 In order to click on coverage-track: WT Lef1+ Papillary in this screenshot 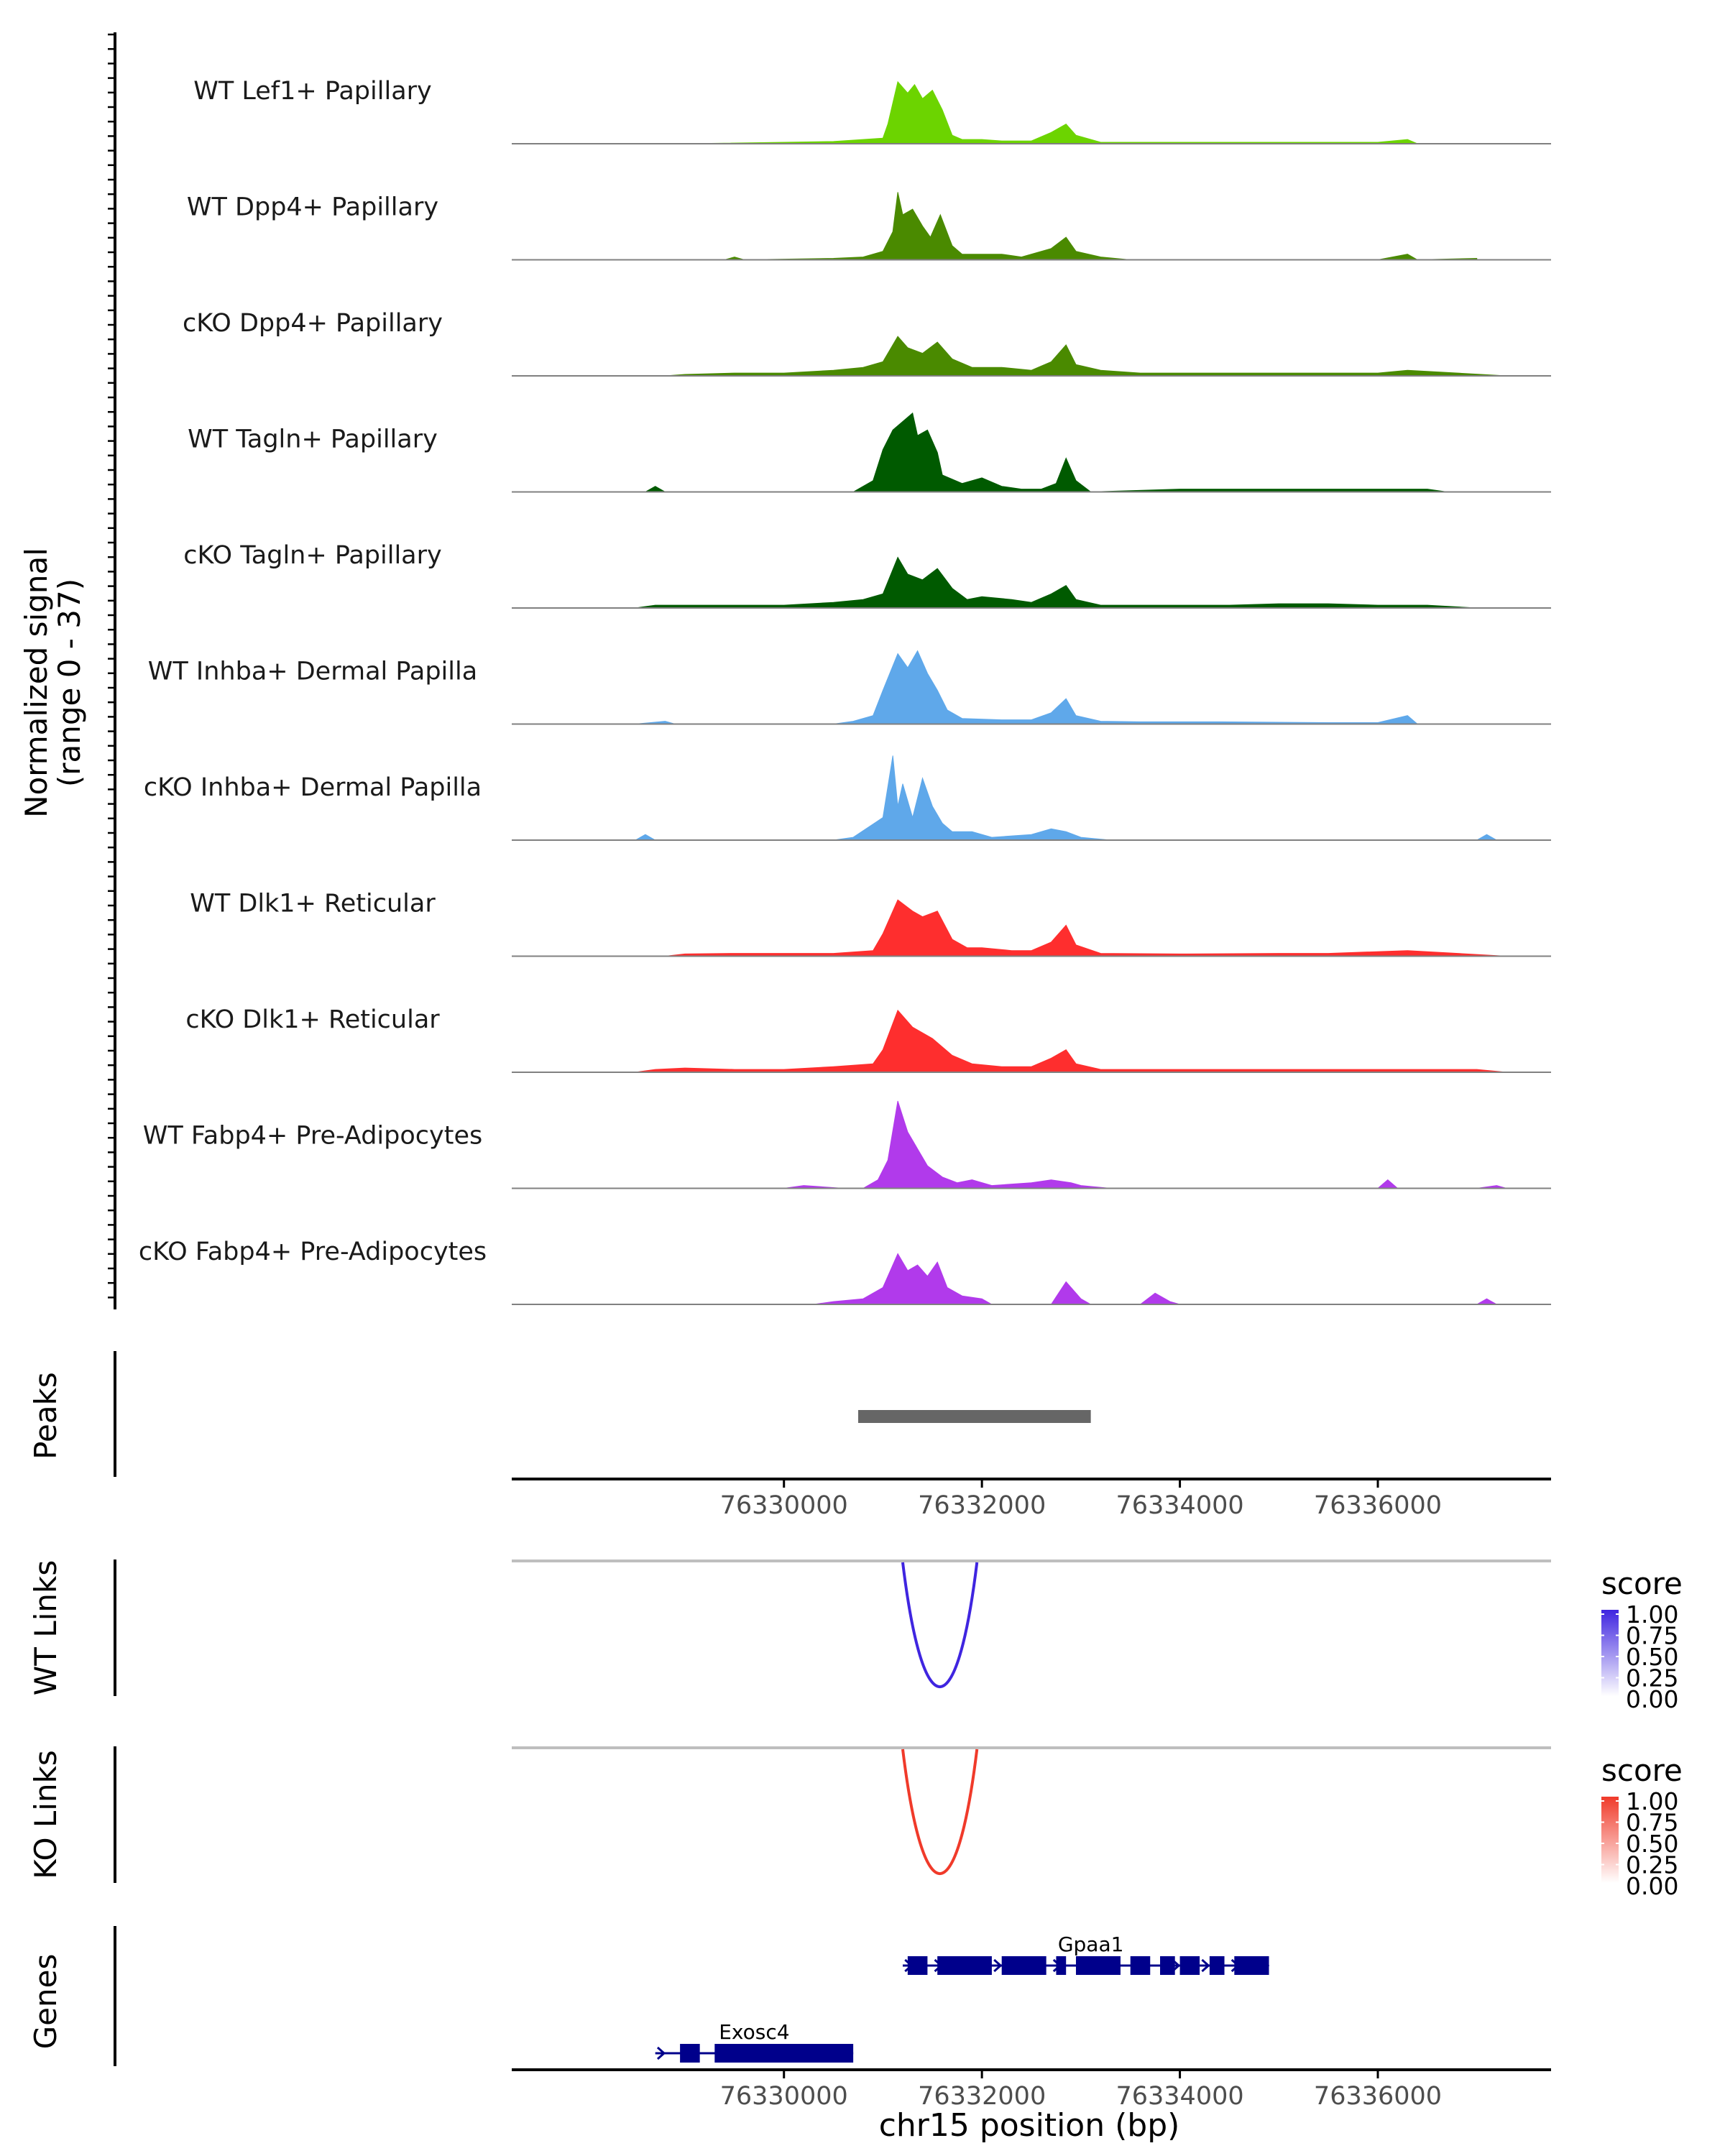, I will do `click(872, 111)`.